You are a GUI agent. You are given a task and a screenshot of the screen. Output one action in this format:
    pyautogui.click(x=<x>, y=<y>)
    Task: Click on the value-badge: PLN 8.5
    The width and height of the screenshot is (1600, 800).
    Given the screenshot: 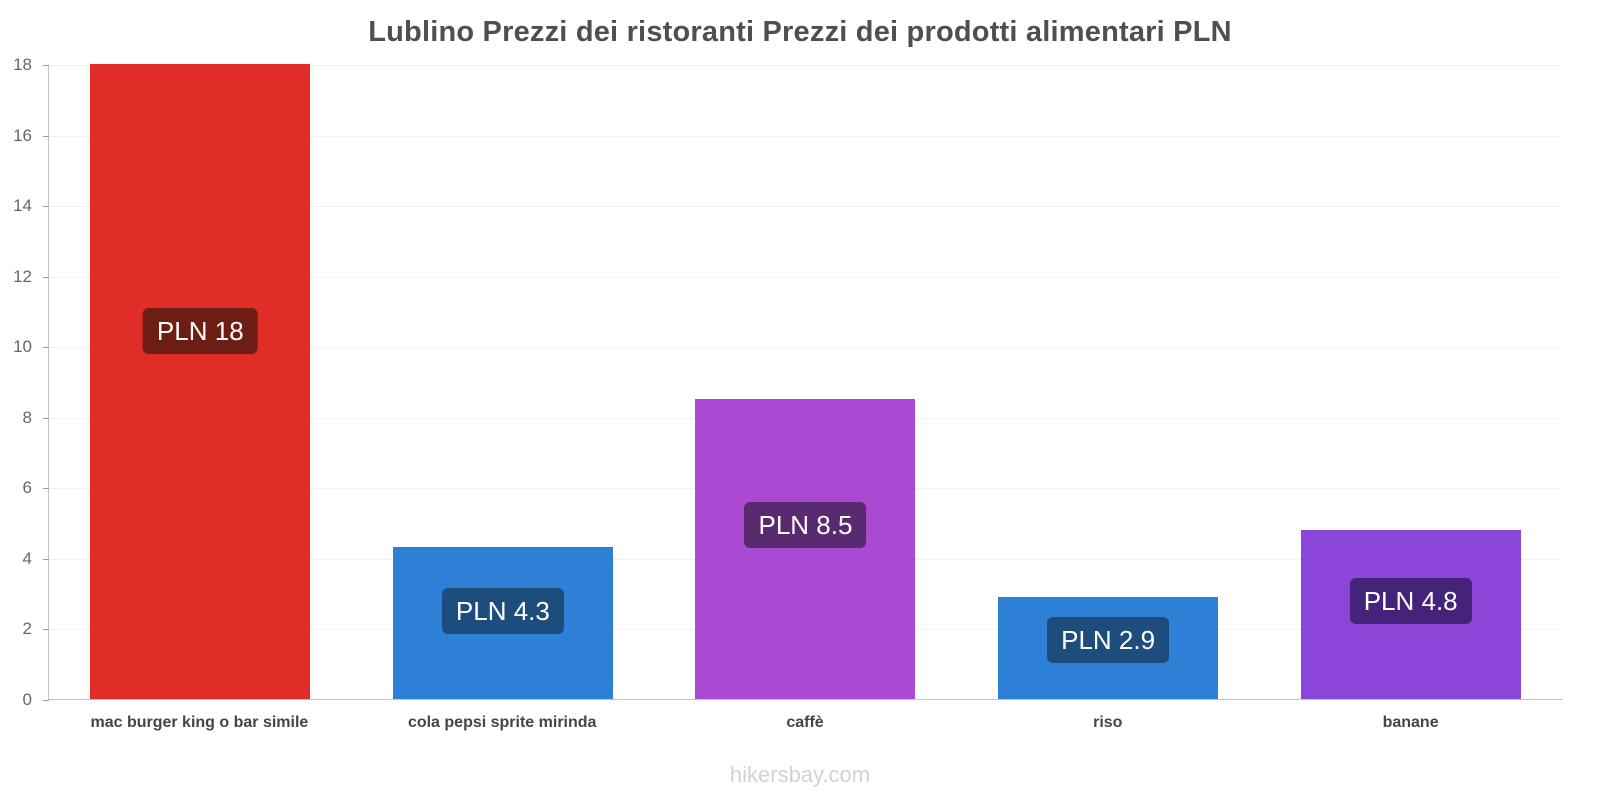 What is the action you would take?
    pyautogui.click(x=805, y=525)
    